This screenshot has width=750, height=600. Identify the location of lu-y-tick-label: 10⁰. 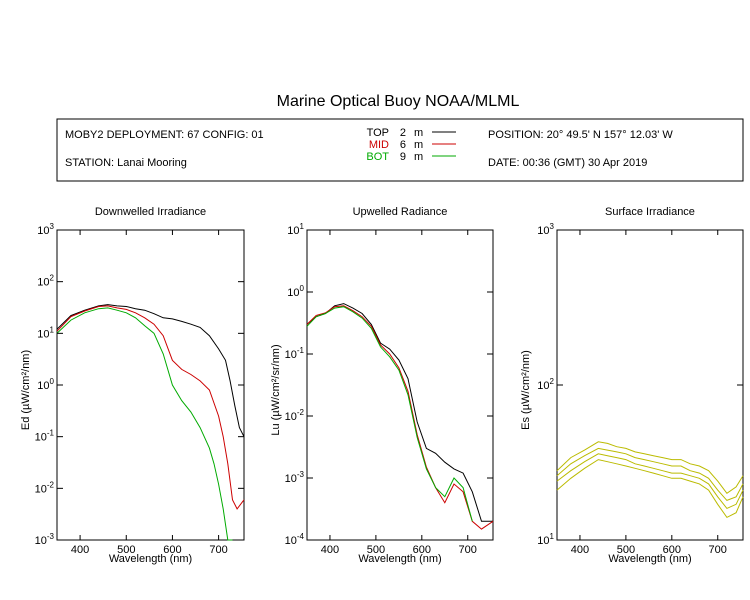
(295, 291).